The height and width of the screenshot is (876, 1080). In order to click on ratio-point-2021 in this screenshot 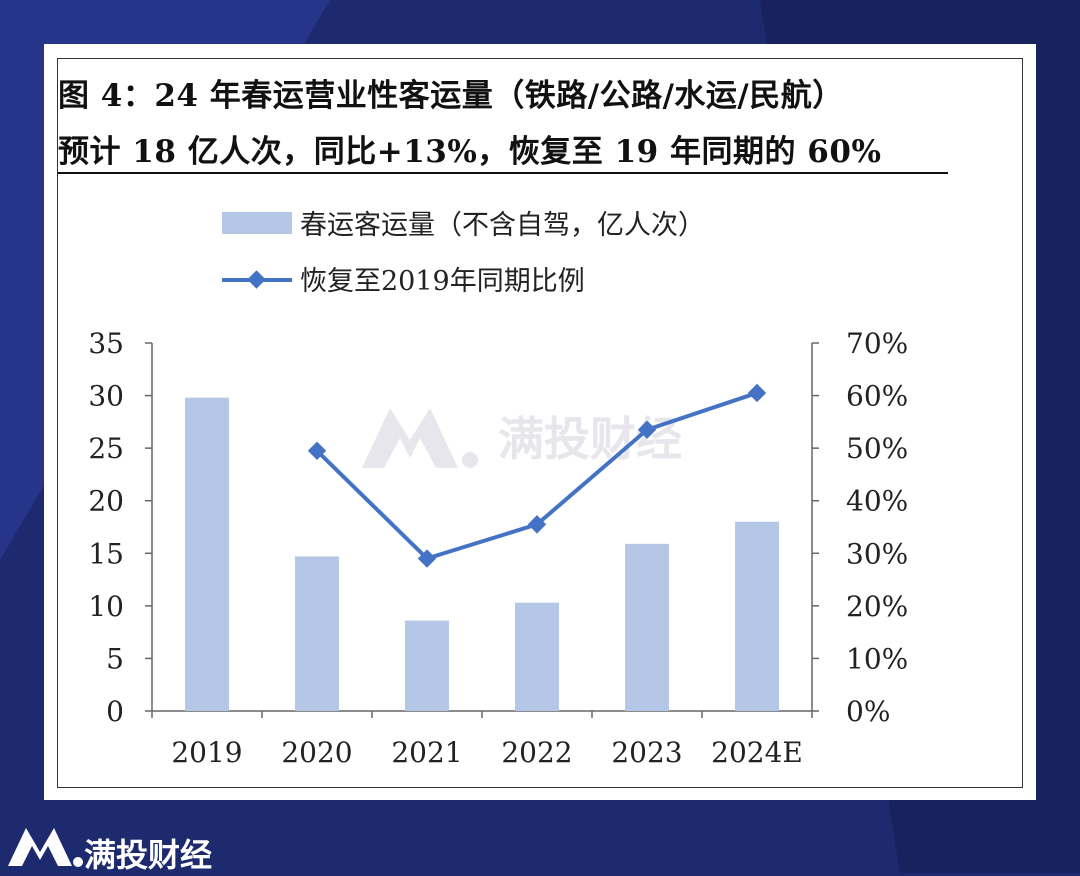, I will do `click(427, 558)`.